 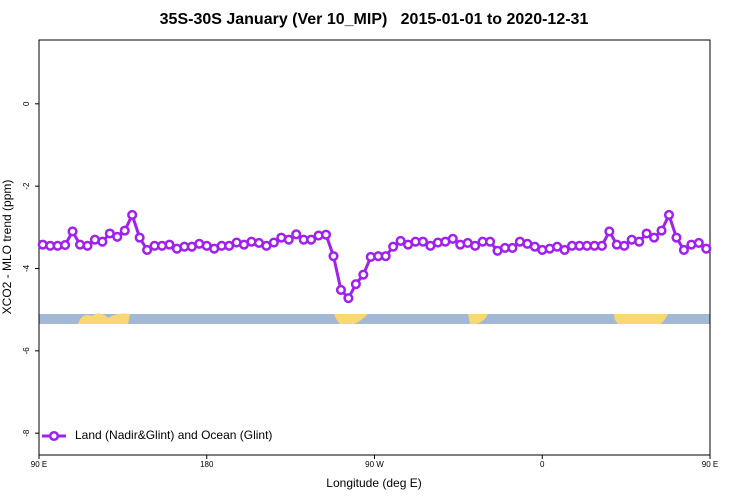 What do you see at coordinates (373, 483) in the screenshot?
I see `x-axis-label: Longitude (deg E)` at bounding box center [373, 483].